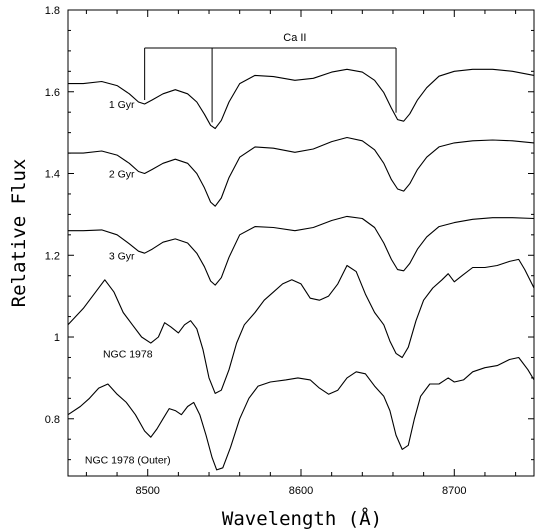  Describe the element at coordinates (454, 491) in the screenshot. I see `x-tick-label: 8700` at that location.